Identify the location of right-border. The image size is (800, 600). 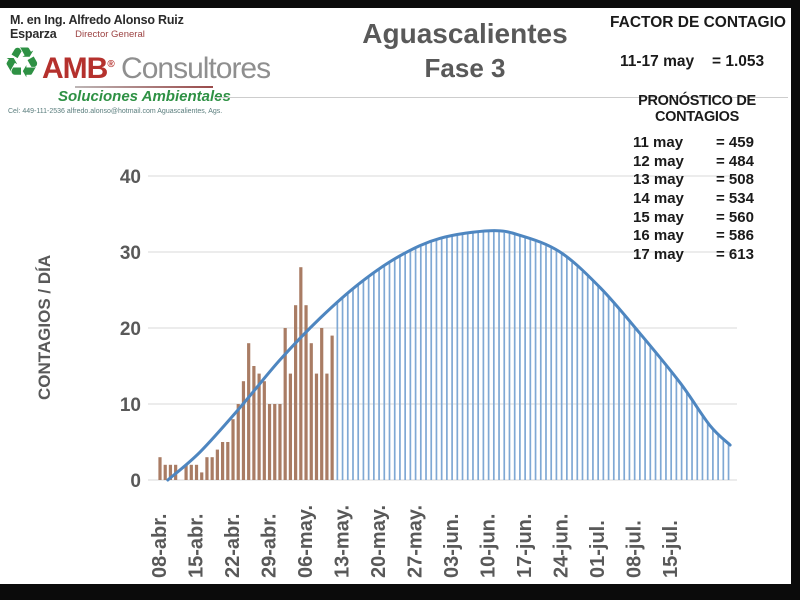
(795, 300).